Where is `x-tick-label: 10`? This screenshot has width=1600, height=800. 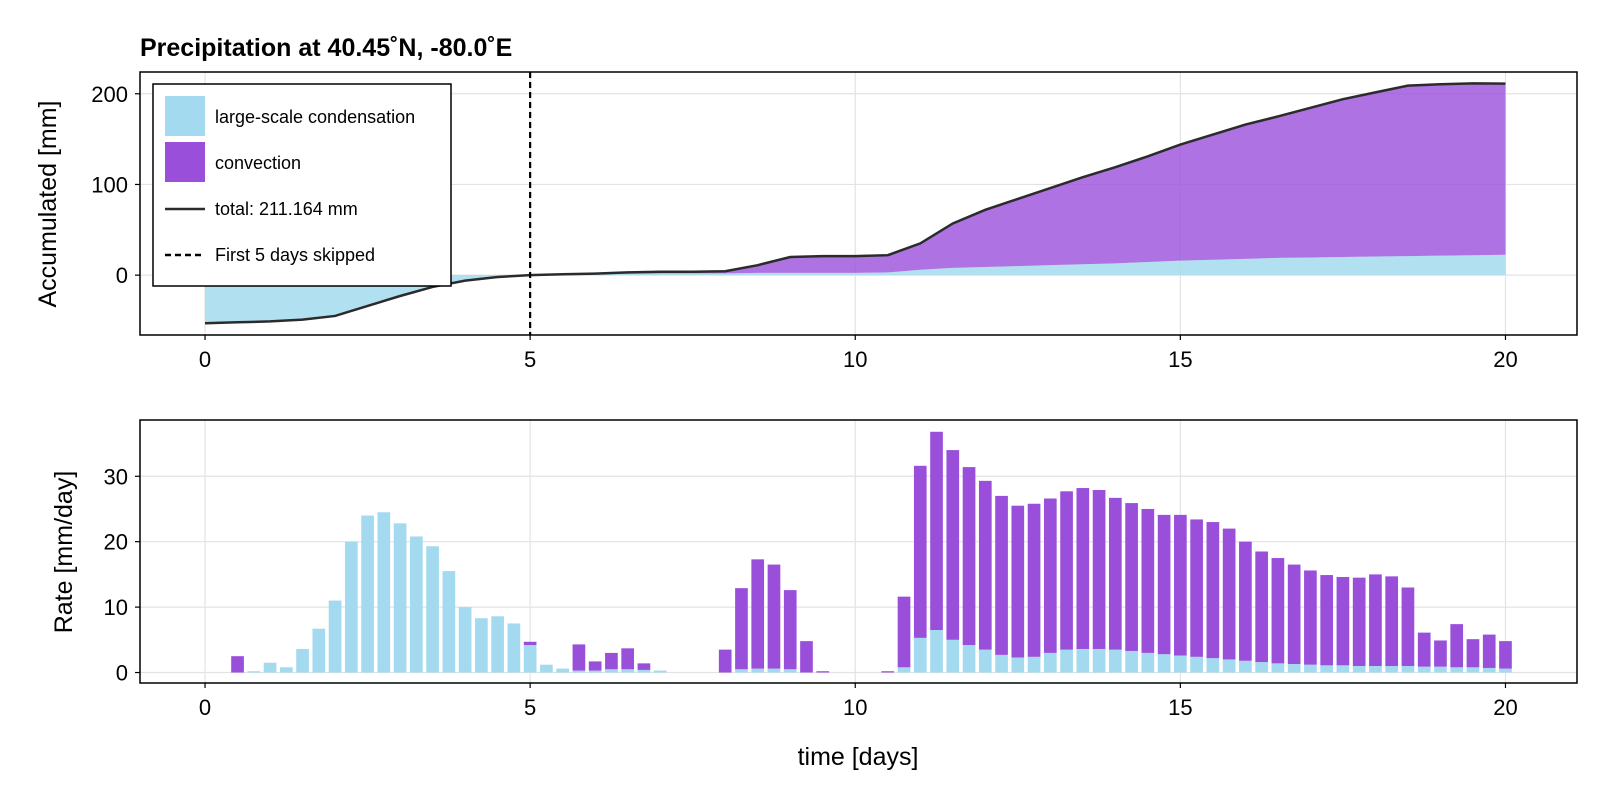
x-tick-label: 10 is located at coordinates (855, 707).